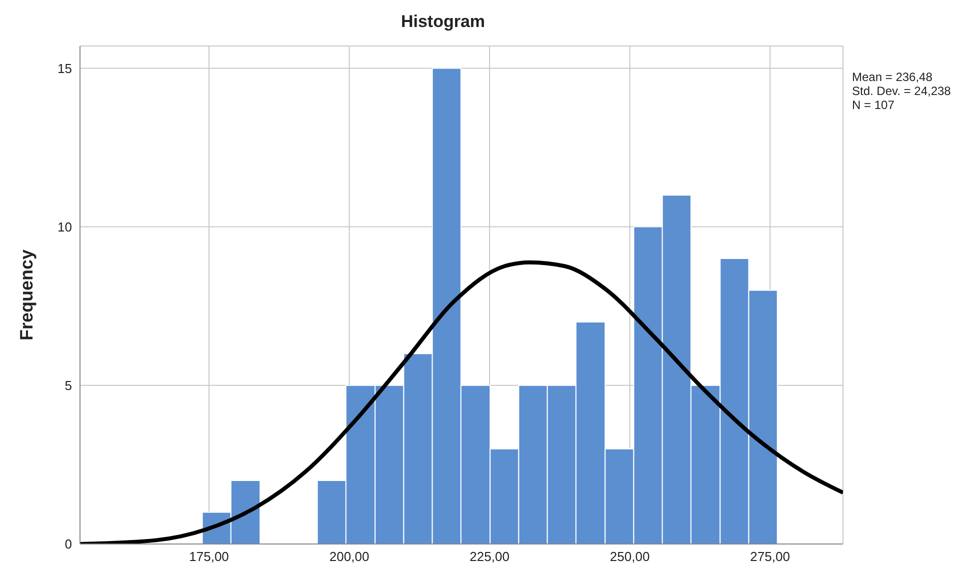  I want to click on y-tick-label: 15, so click(65, 68).